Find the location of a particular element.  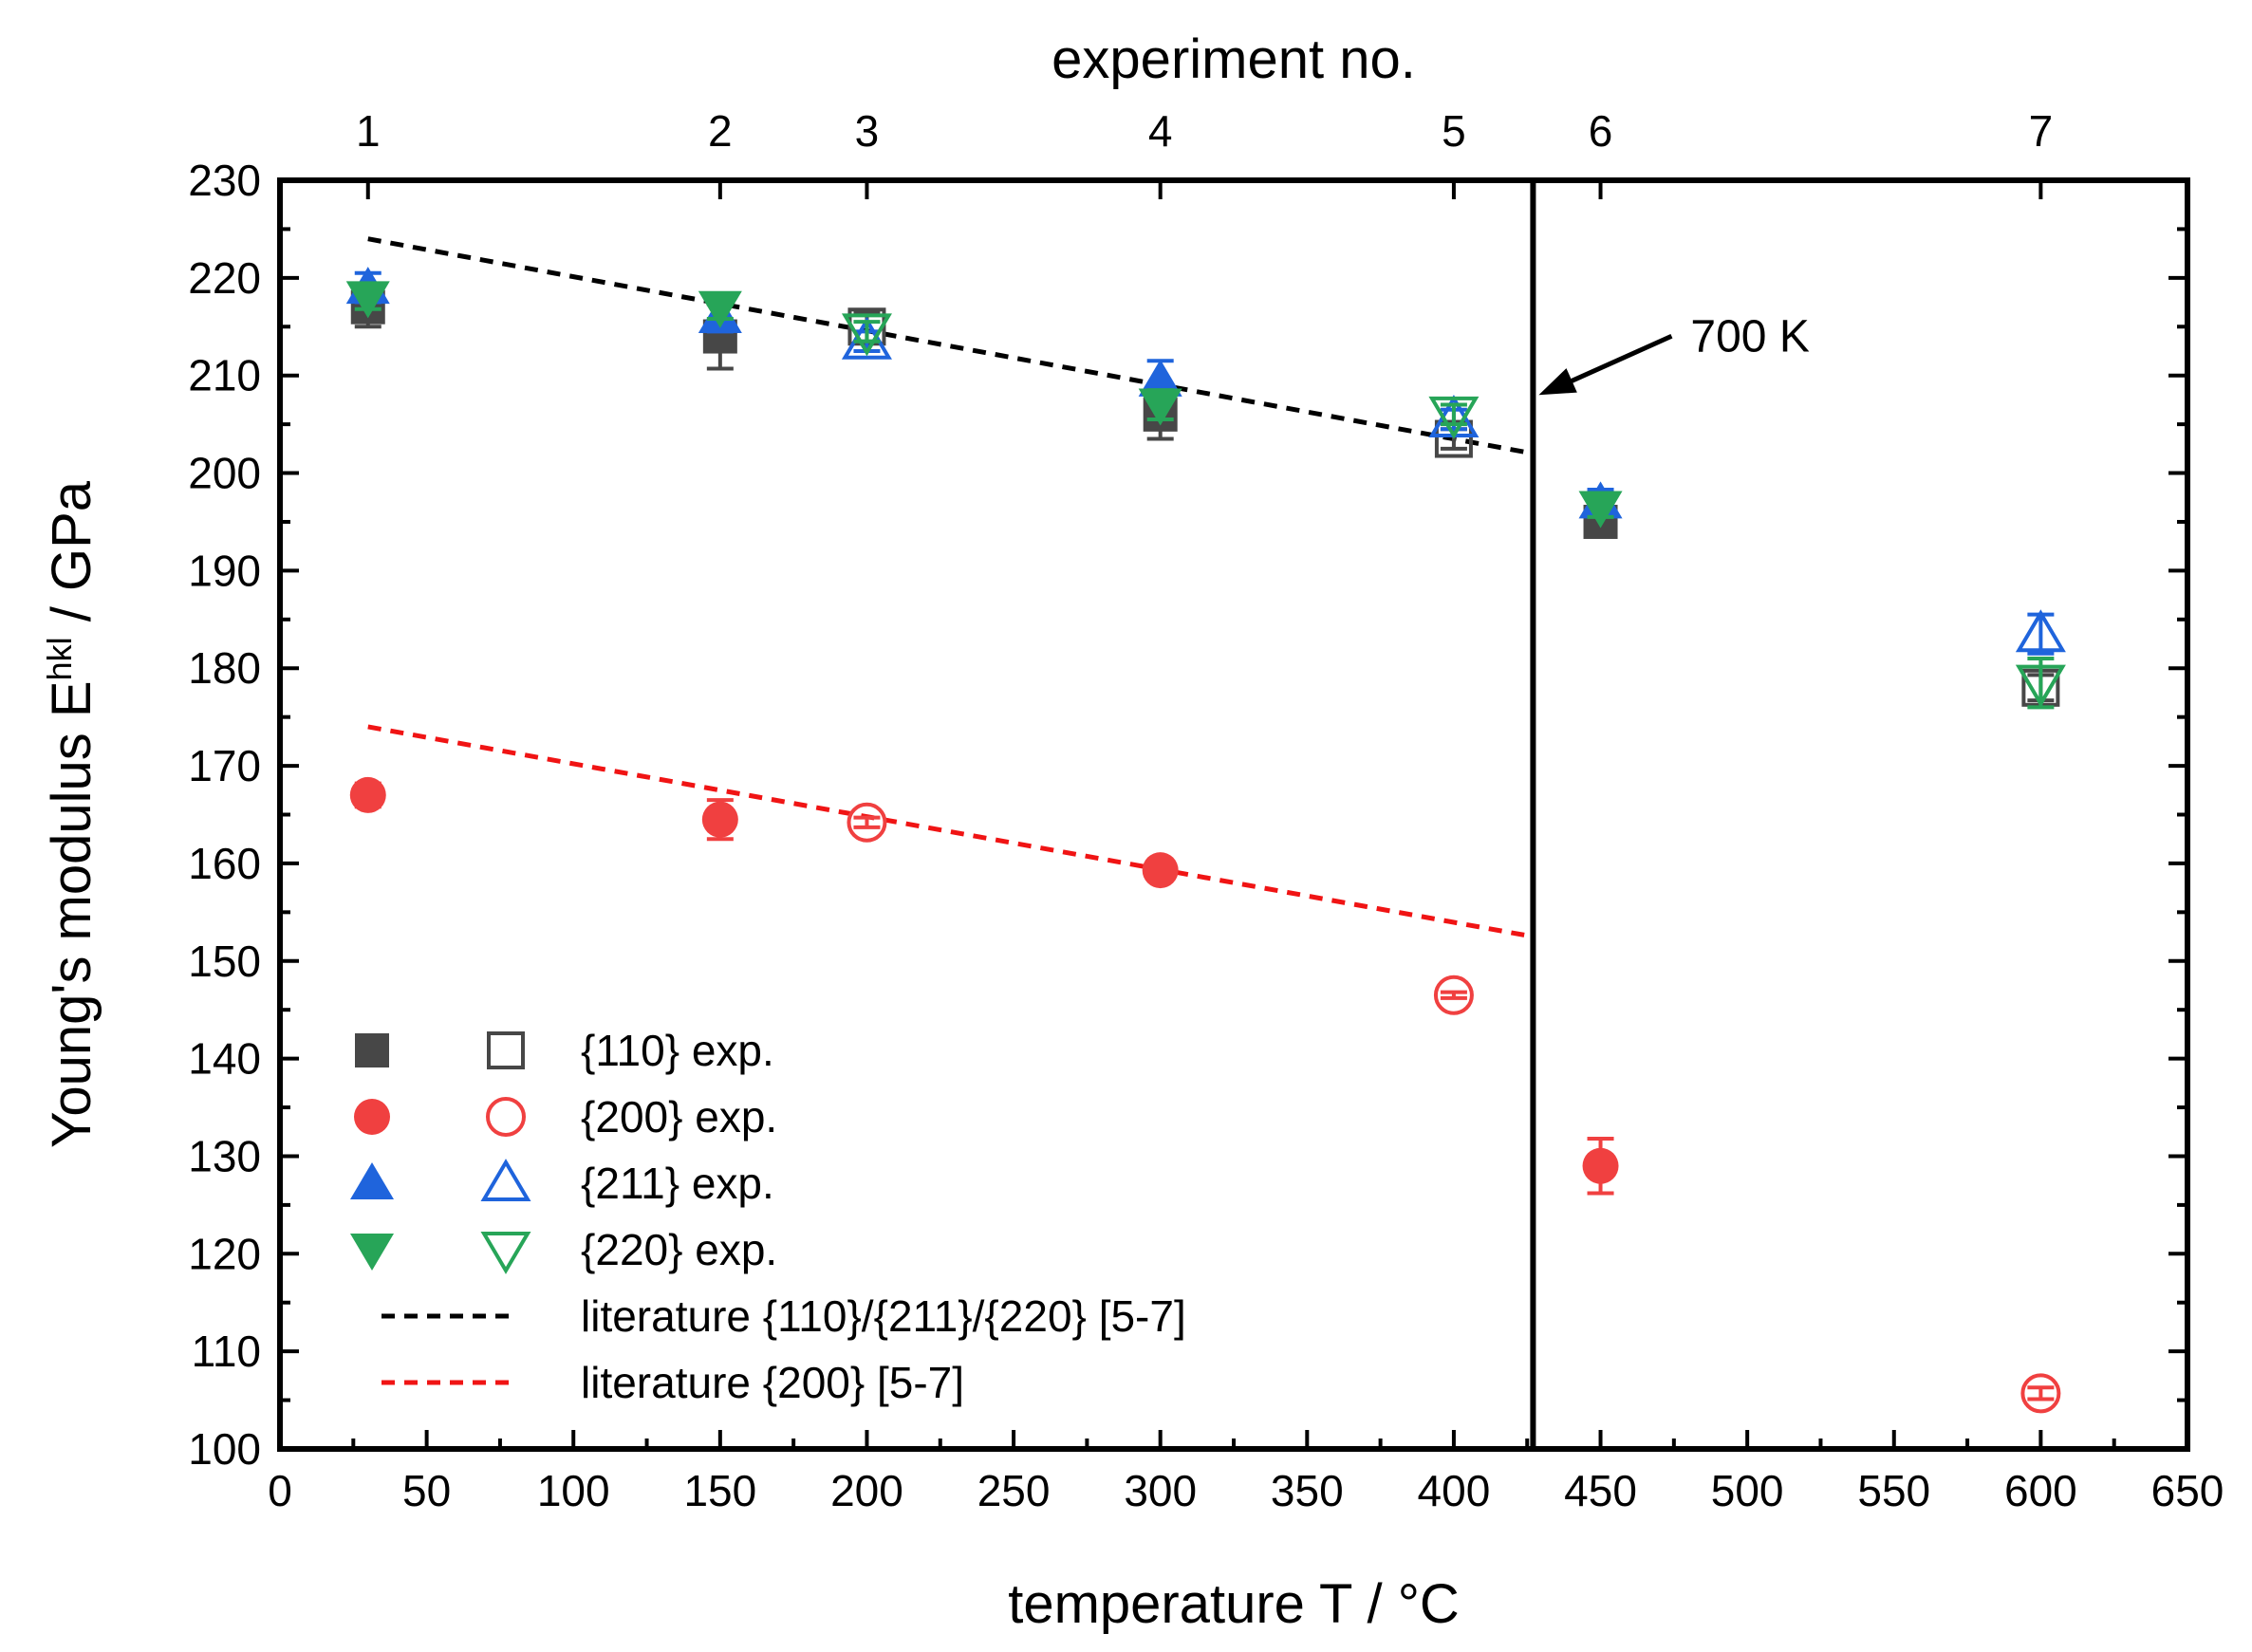

y-tick-label: 210 is located at coordinates (224, 375).